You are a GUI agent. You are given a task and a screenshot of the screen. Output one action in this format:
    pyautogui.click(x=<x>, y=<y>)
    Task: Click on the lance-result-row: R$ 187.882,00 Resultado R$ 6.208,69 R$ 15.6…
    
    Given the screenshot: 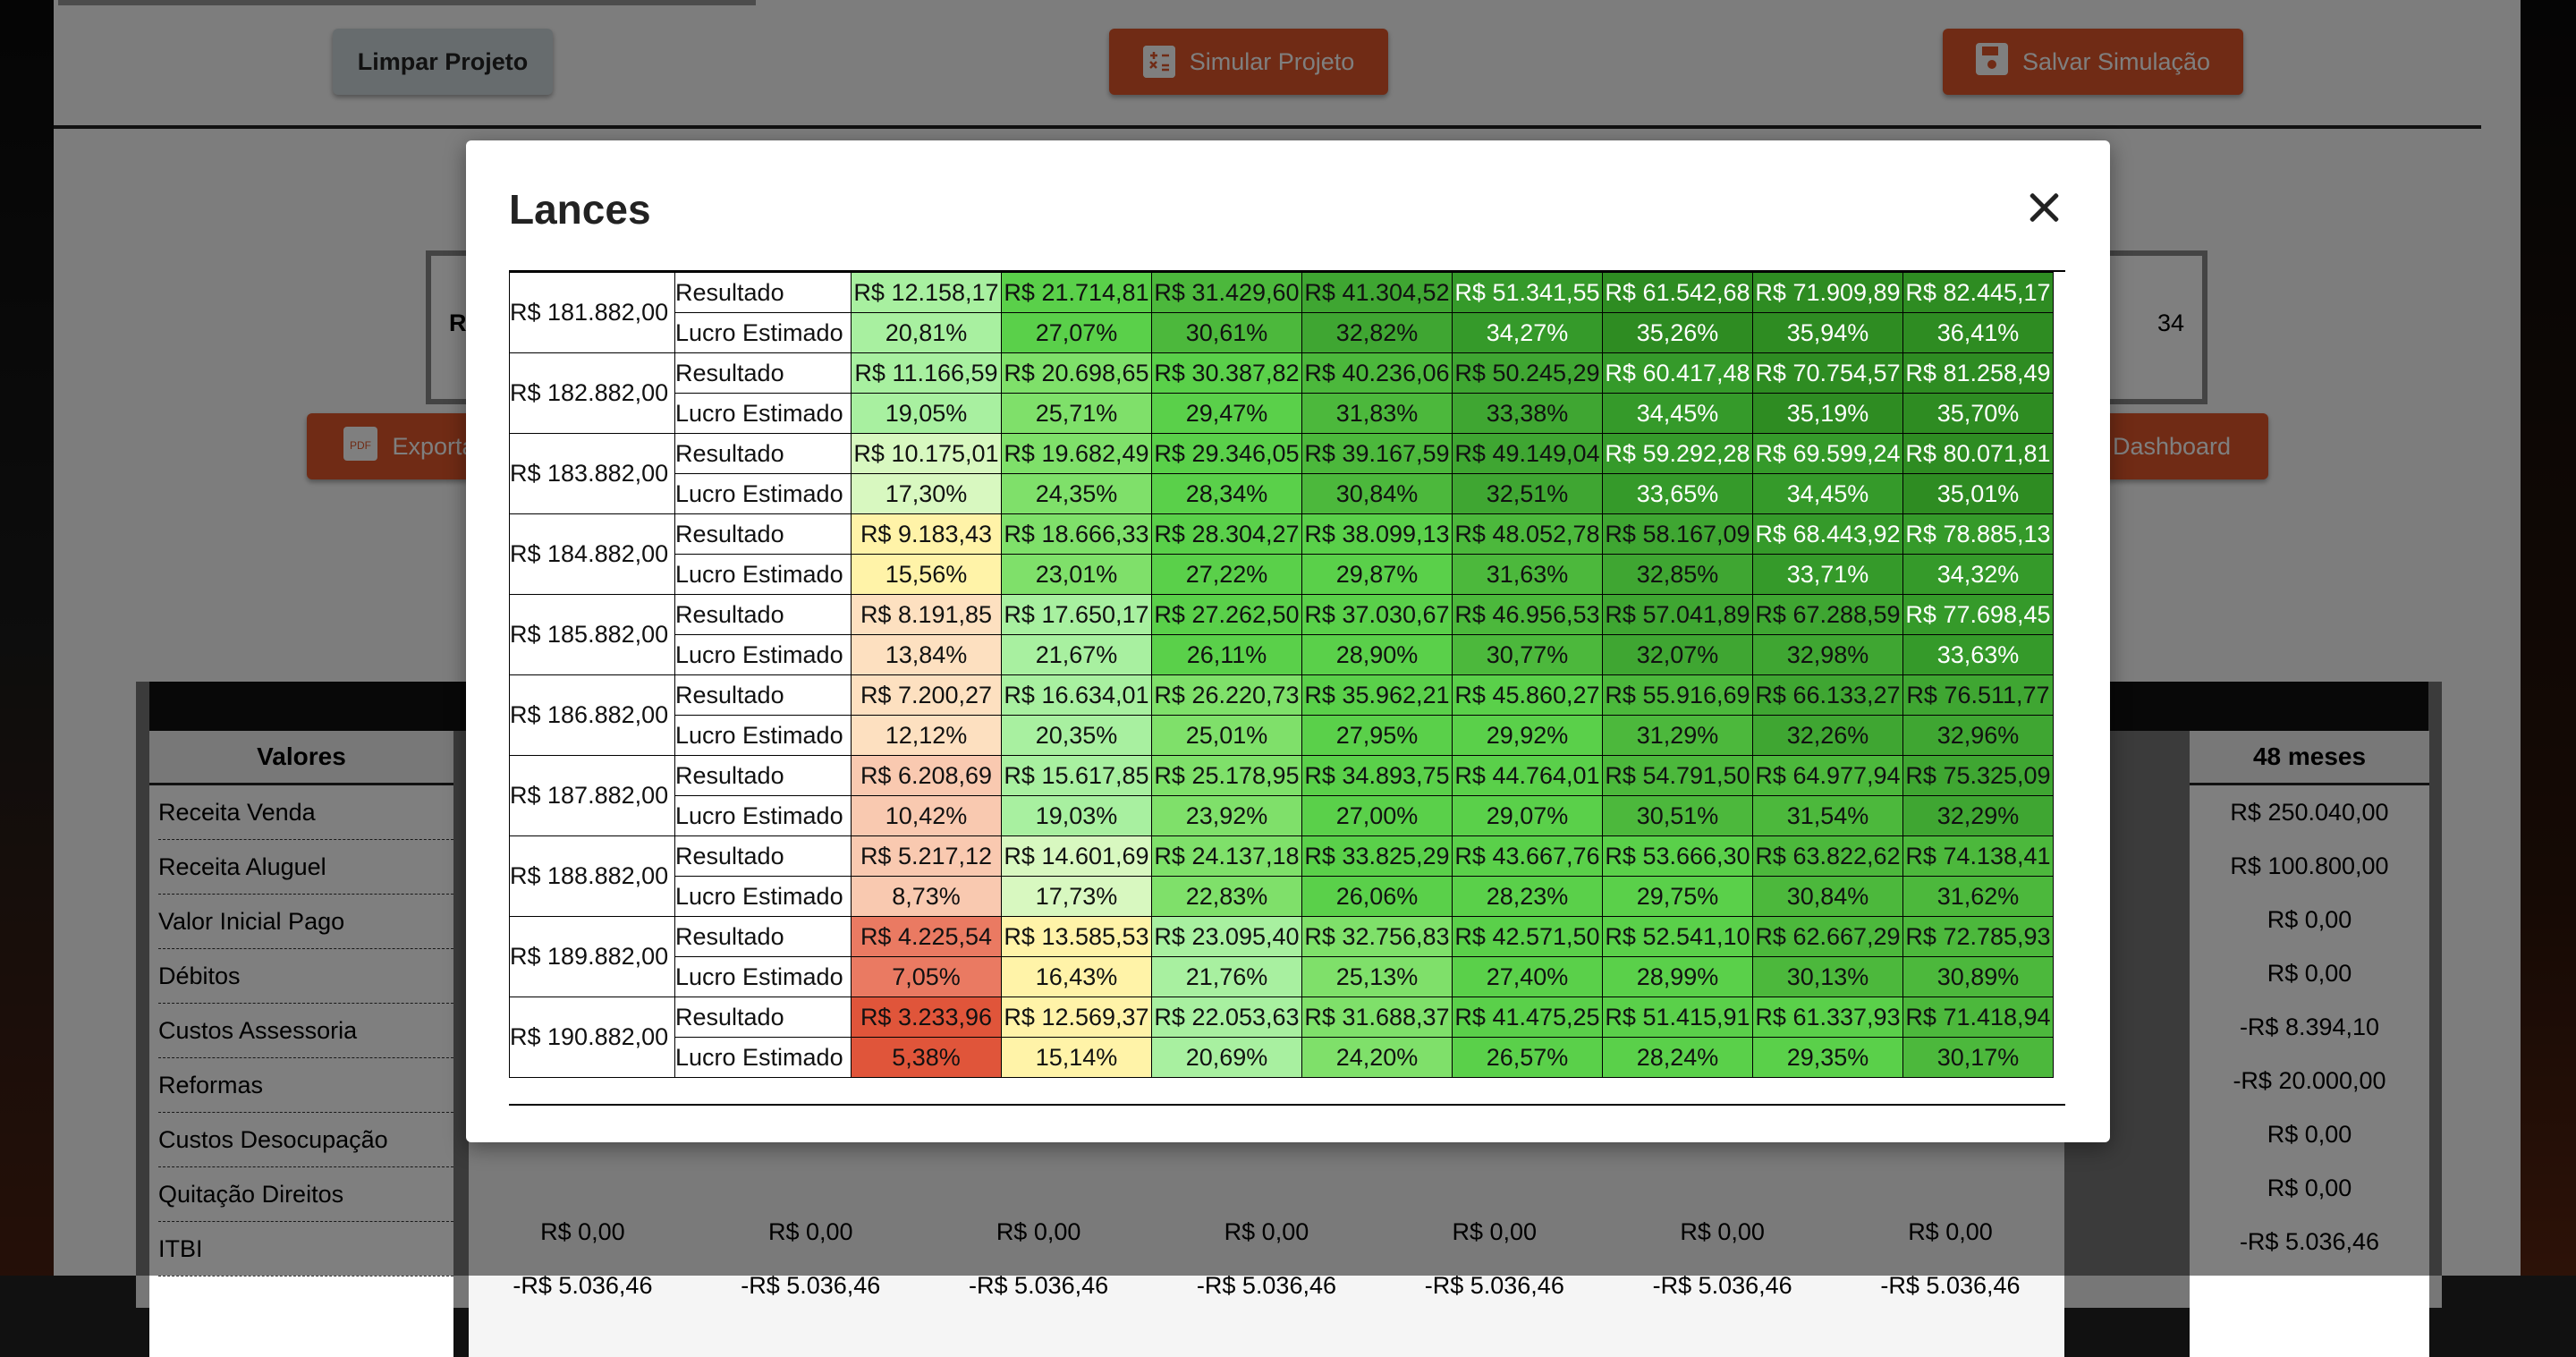 What is the action you would take?
    pyautogui.click(x=1281, y=796)
    